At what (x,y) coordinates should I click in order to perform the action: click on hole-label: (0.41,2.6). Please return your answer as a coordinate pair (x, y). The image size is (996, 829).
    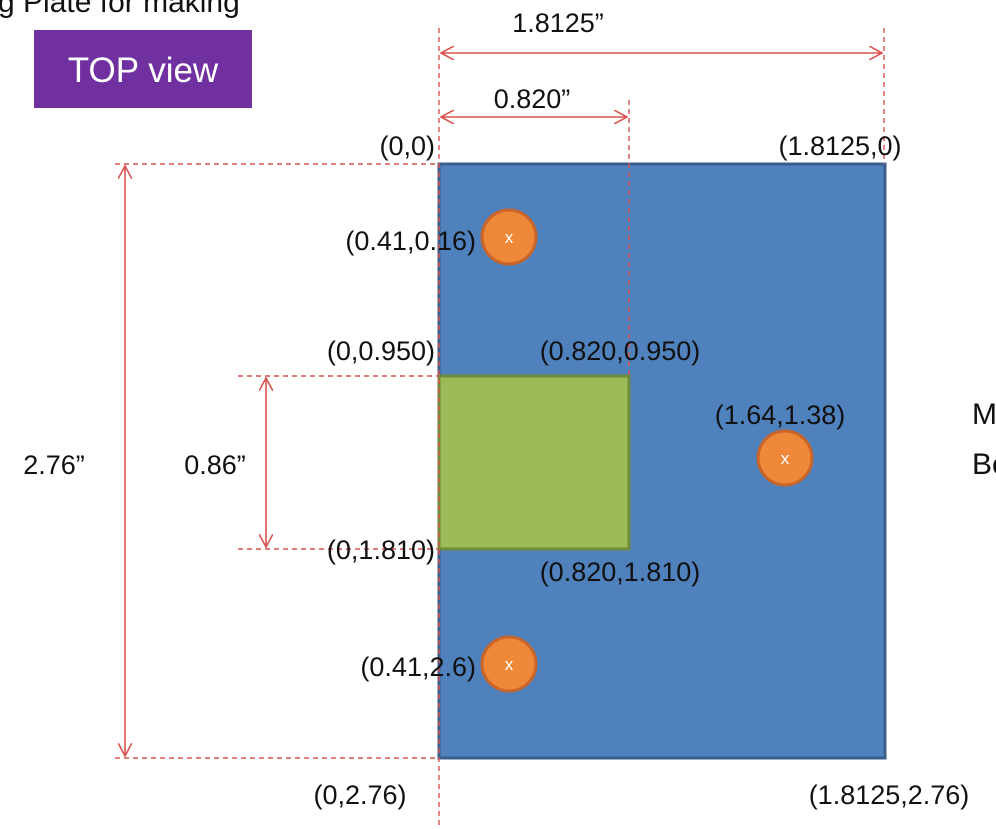
    Looking at the image, I should click on (418, 667).